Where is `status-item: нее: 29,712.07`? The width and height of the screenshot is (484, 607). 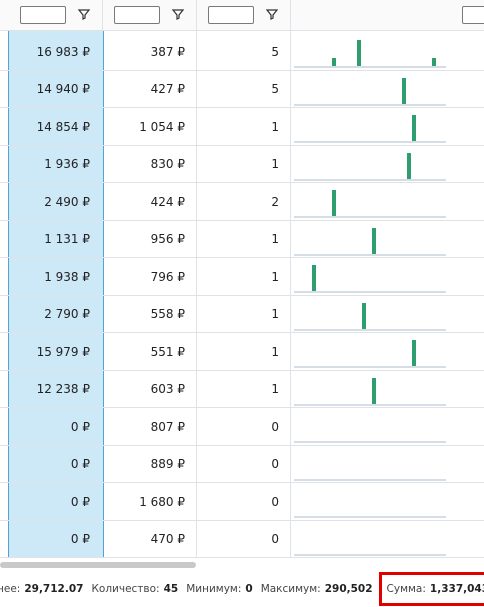
status-item: нее: 29,712.07 is located at coordinates (41, 589).